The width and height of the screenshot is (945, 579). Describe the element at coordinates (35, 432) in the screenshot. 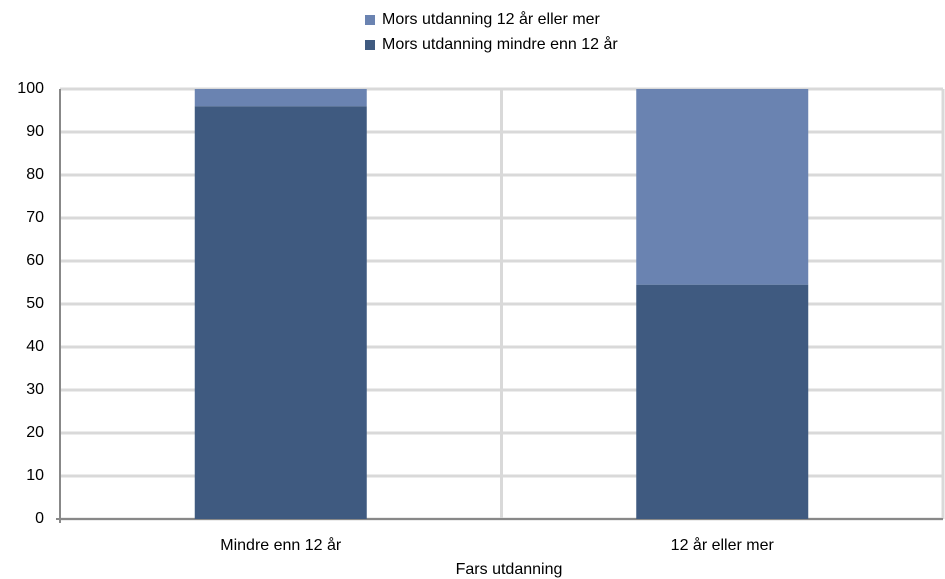

I see `y-tick-label: 20` at that location.